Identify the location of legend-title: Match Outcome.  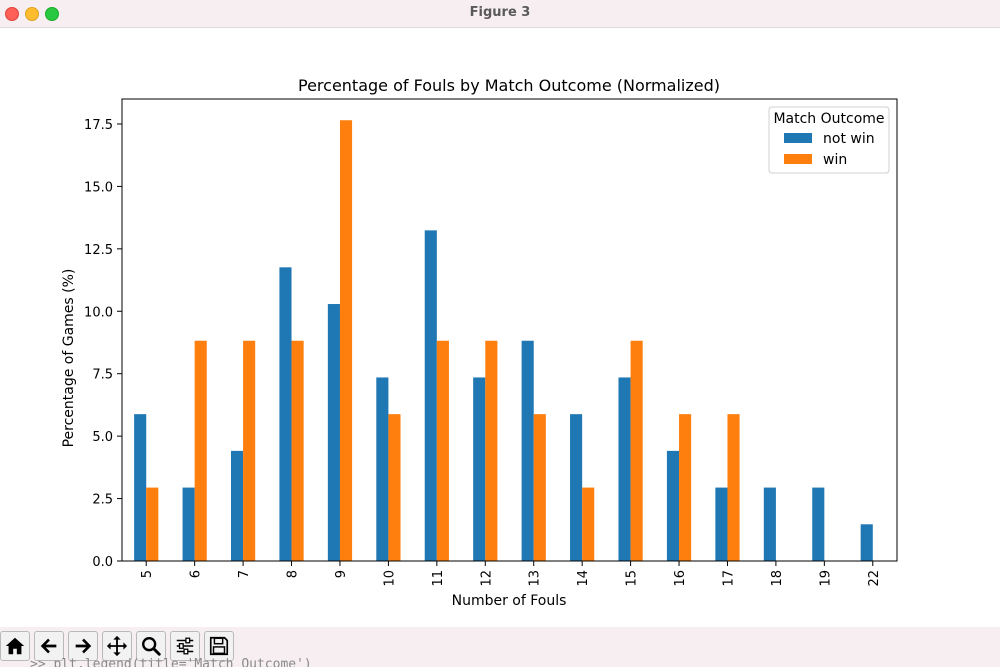
(828, 119).